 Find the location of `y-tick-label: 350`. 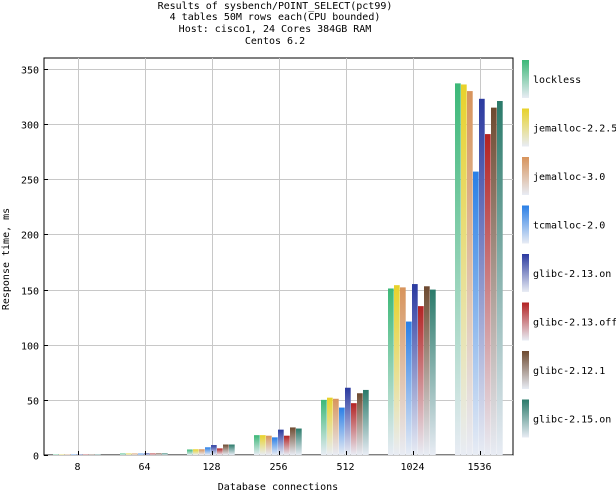

y-tick-label: 350 is located at coordinates (30, 71).